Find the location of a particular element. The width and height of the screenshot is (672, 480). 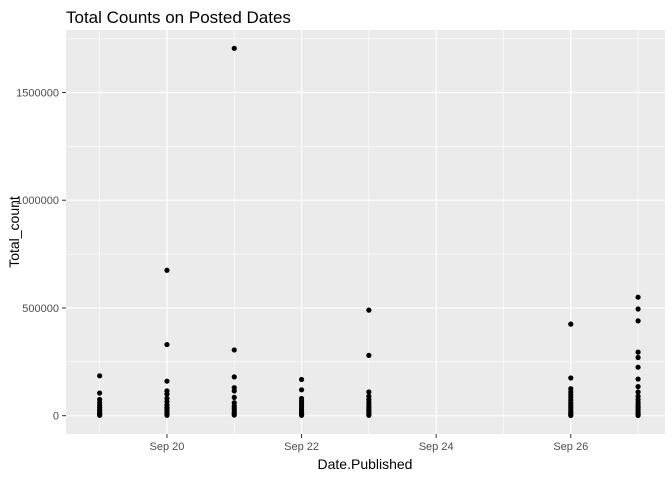

x-tick-label: Sep 26 is located at coordinates (570, 447).